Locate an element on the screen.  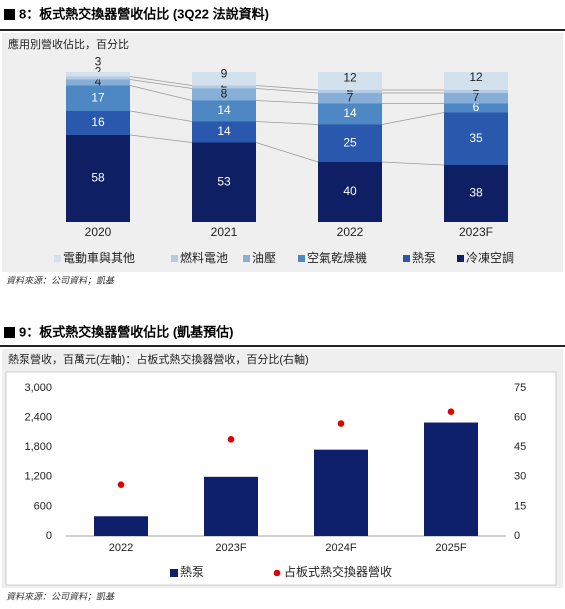
data-label: 25 is located at coordinates (350, 142).